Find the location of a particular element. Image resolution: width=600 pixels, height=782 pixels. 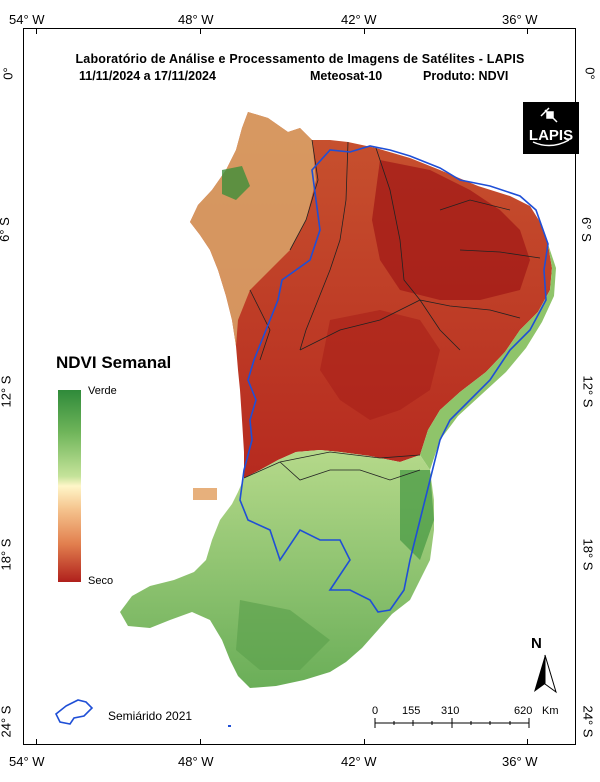

scale-unit: Km is located at coordinates (550, 711).